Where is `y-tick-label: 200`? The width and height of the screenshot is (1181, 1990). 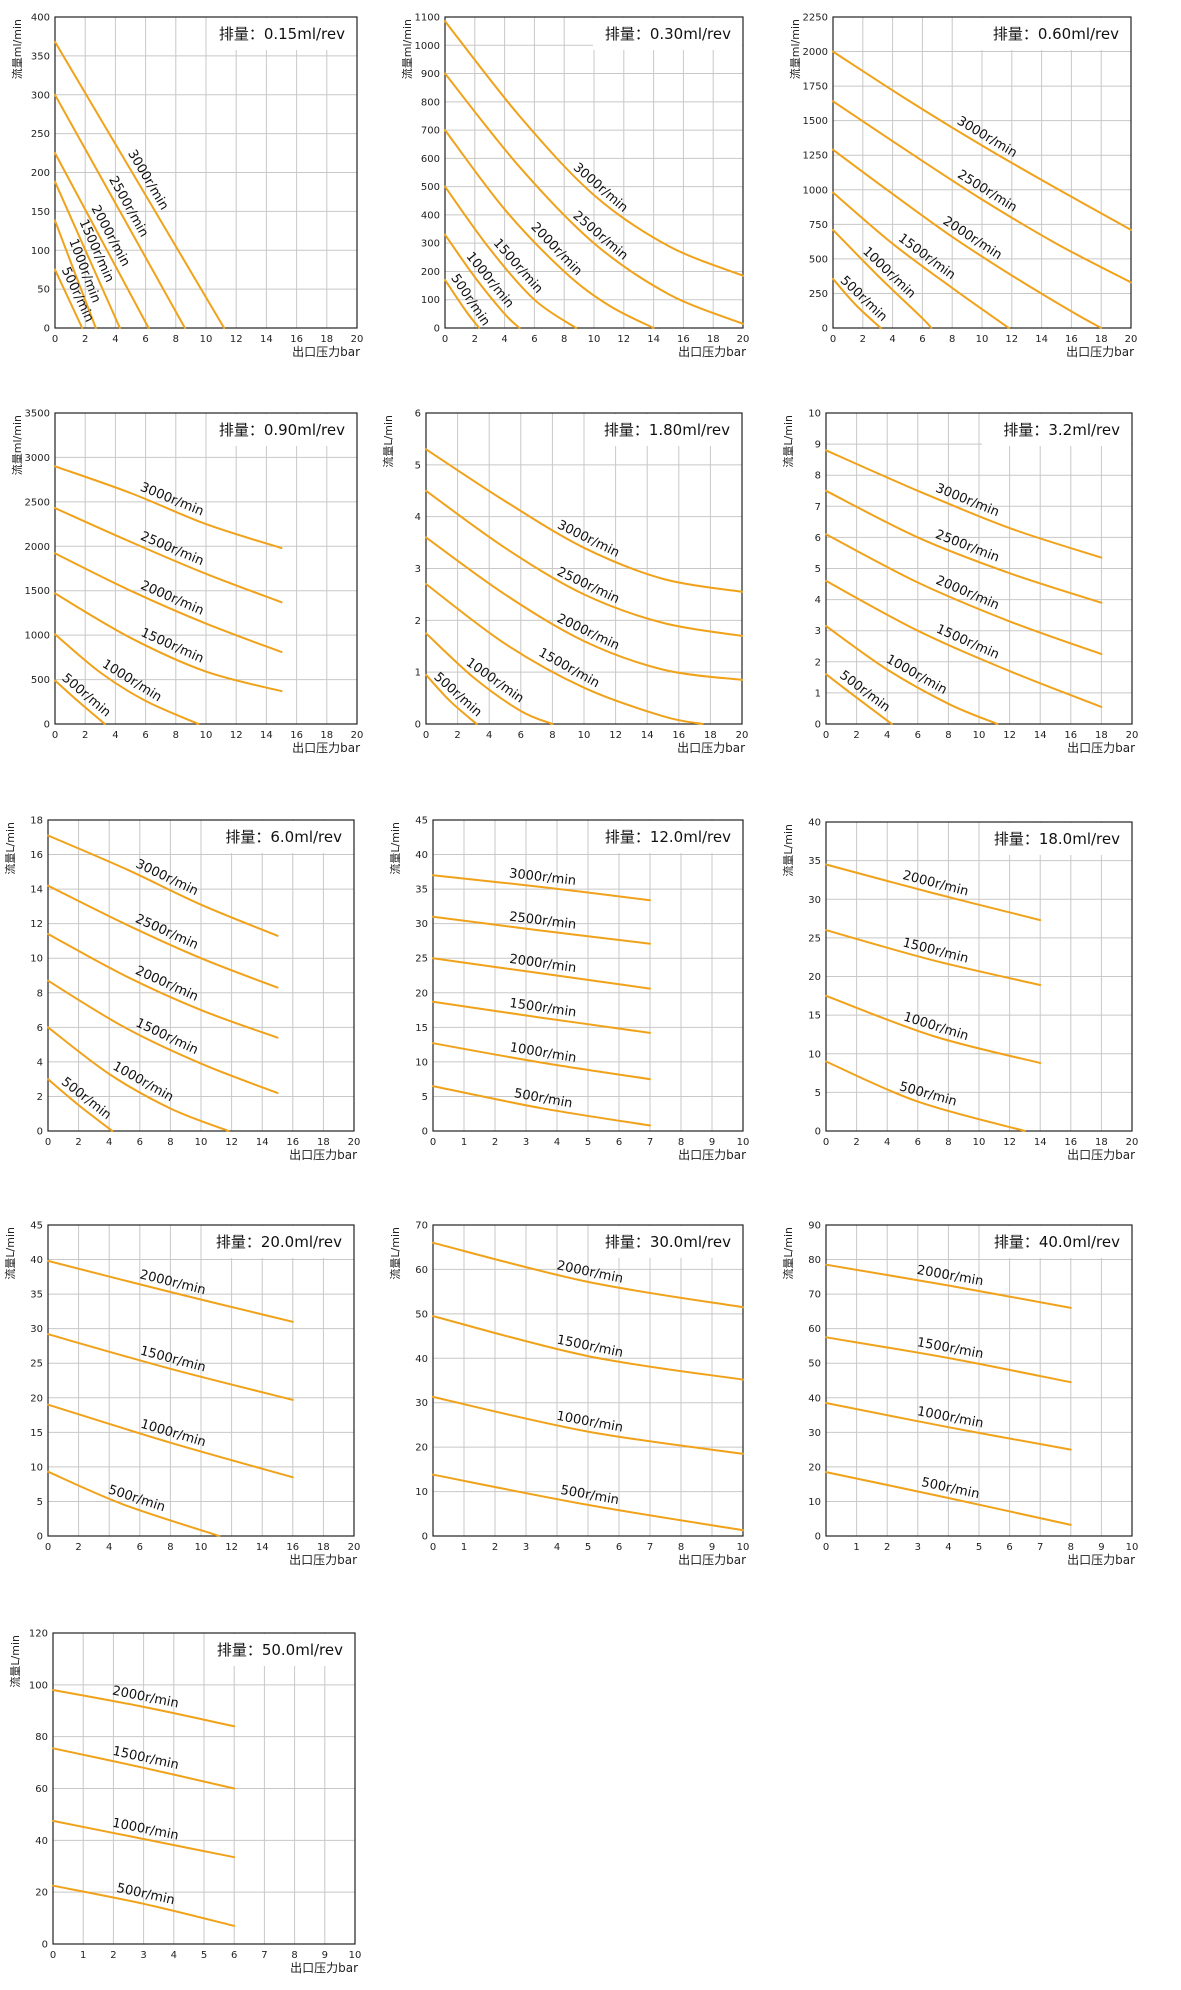 y-tick-label: 200 is located at coordinates (40, 173).